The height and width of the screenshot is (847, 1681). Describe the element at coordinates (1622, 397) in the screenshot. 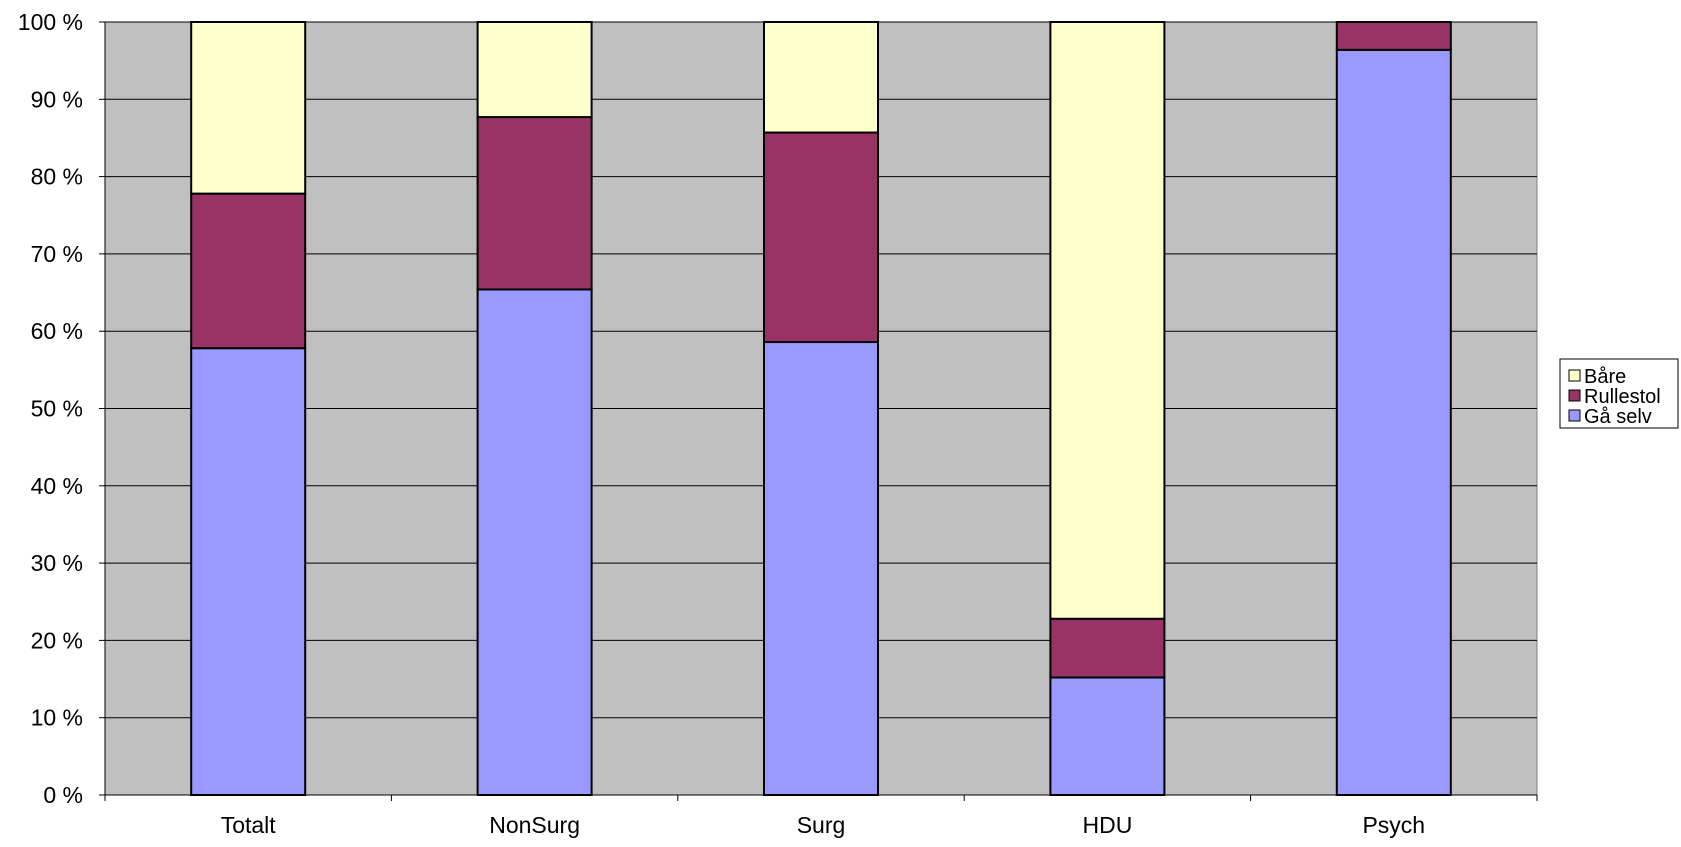

I see `legend-label: Rullestol` at that location.